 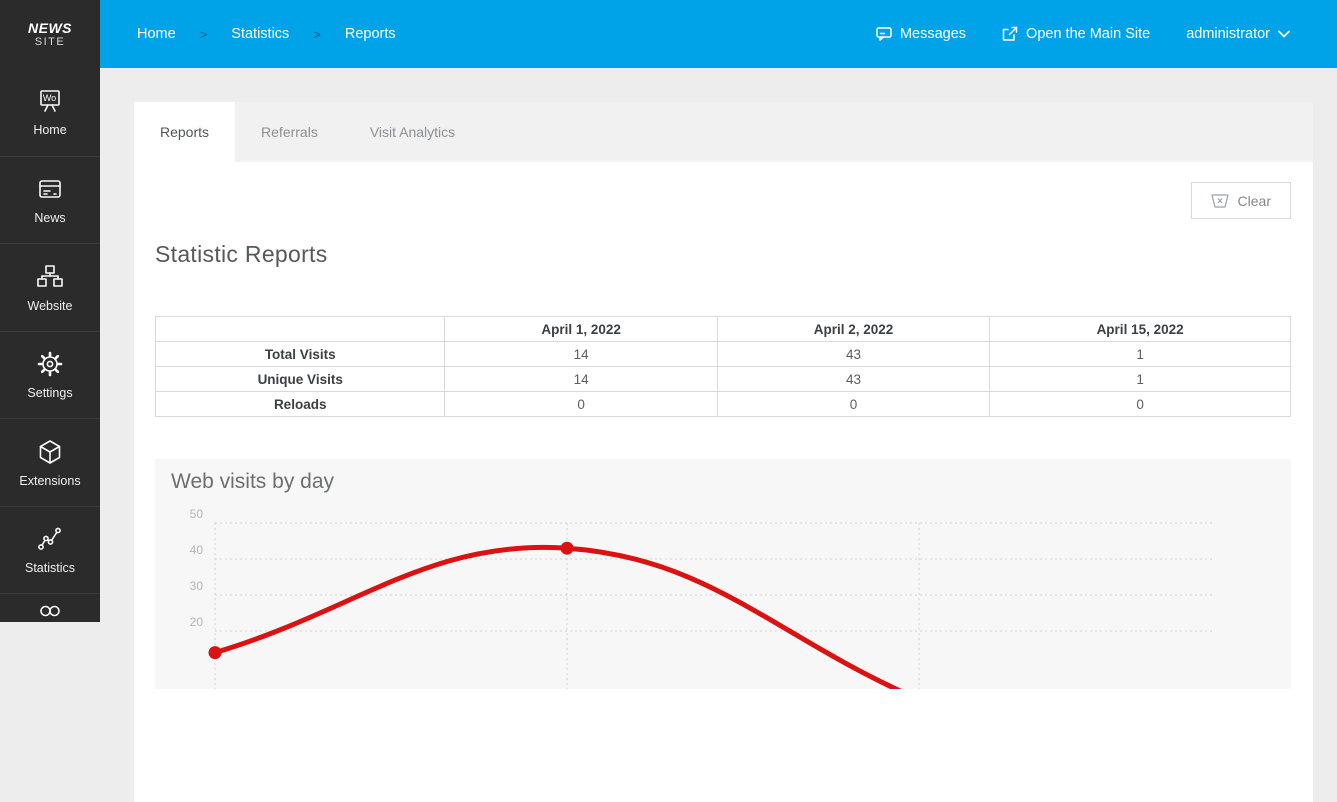 What do you see at coordinates (197, 586) in the screenshot?
I see `svg-text: 30` at bounding box center [197, 586].